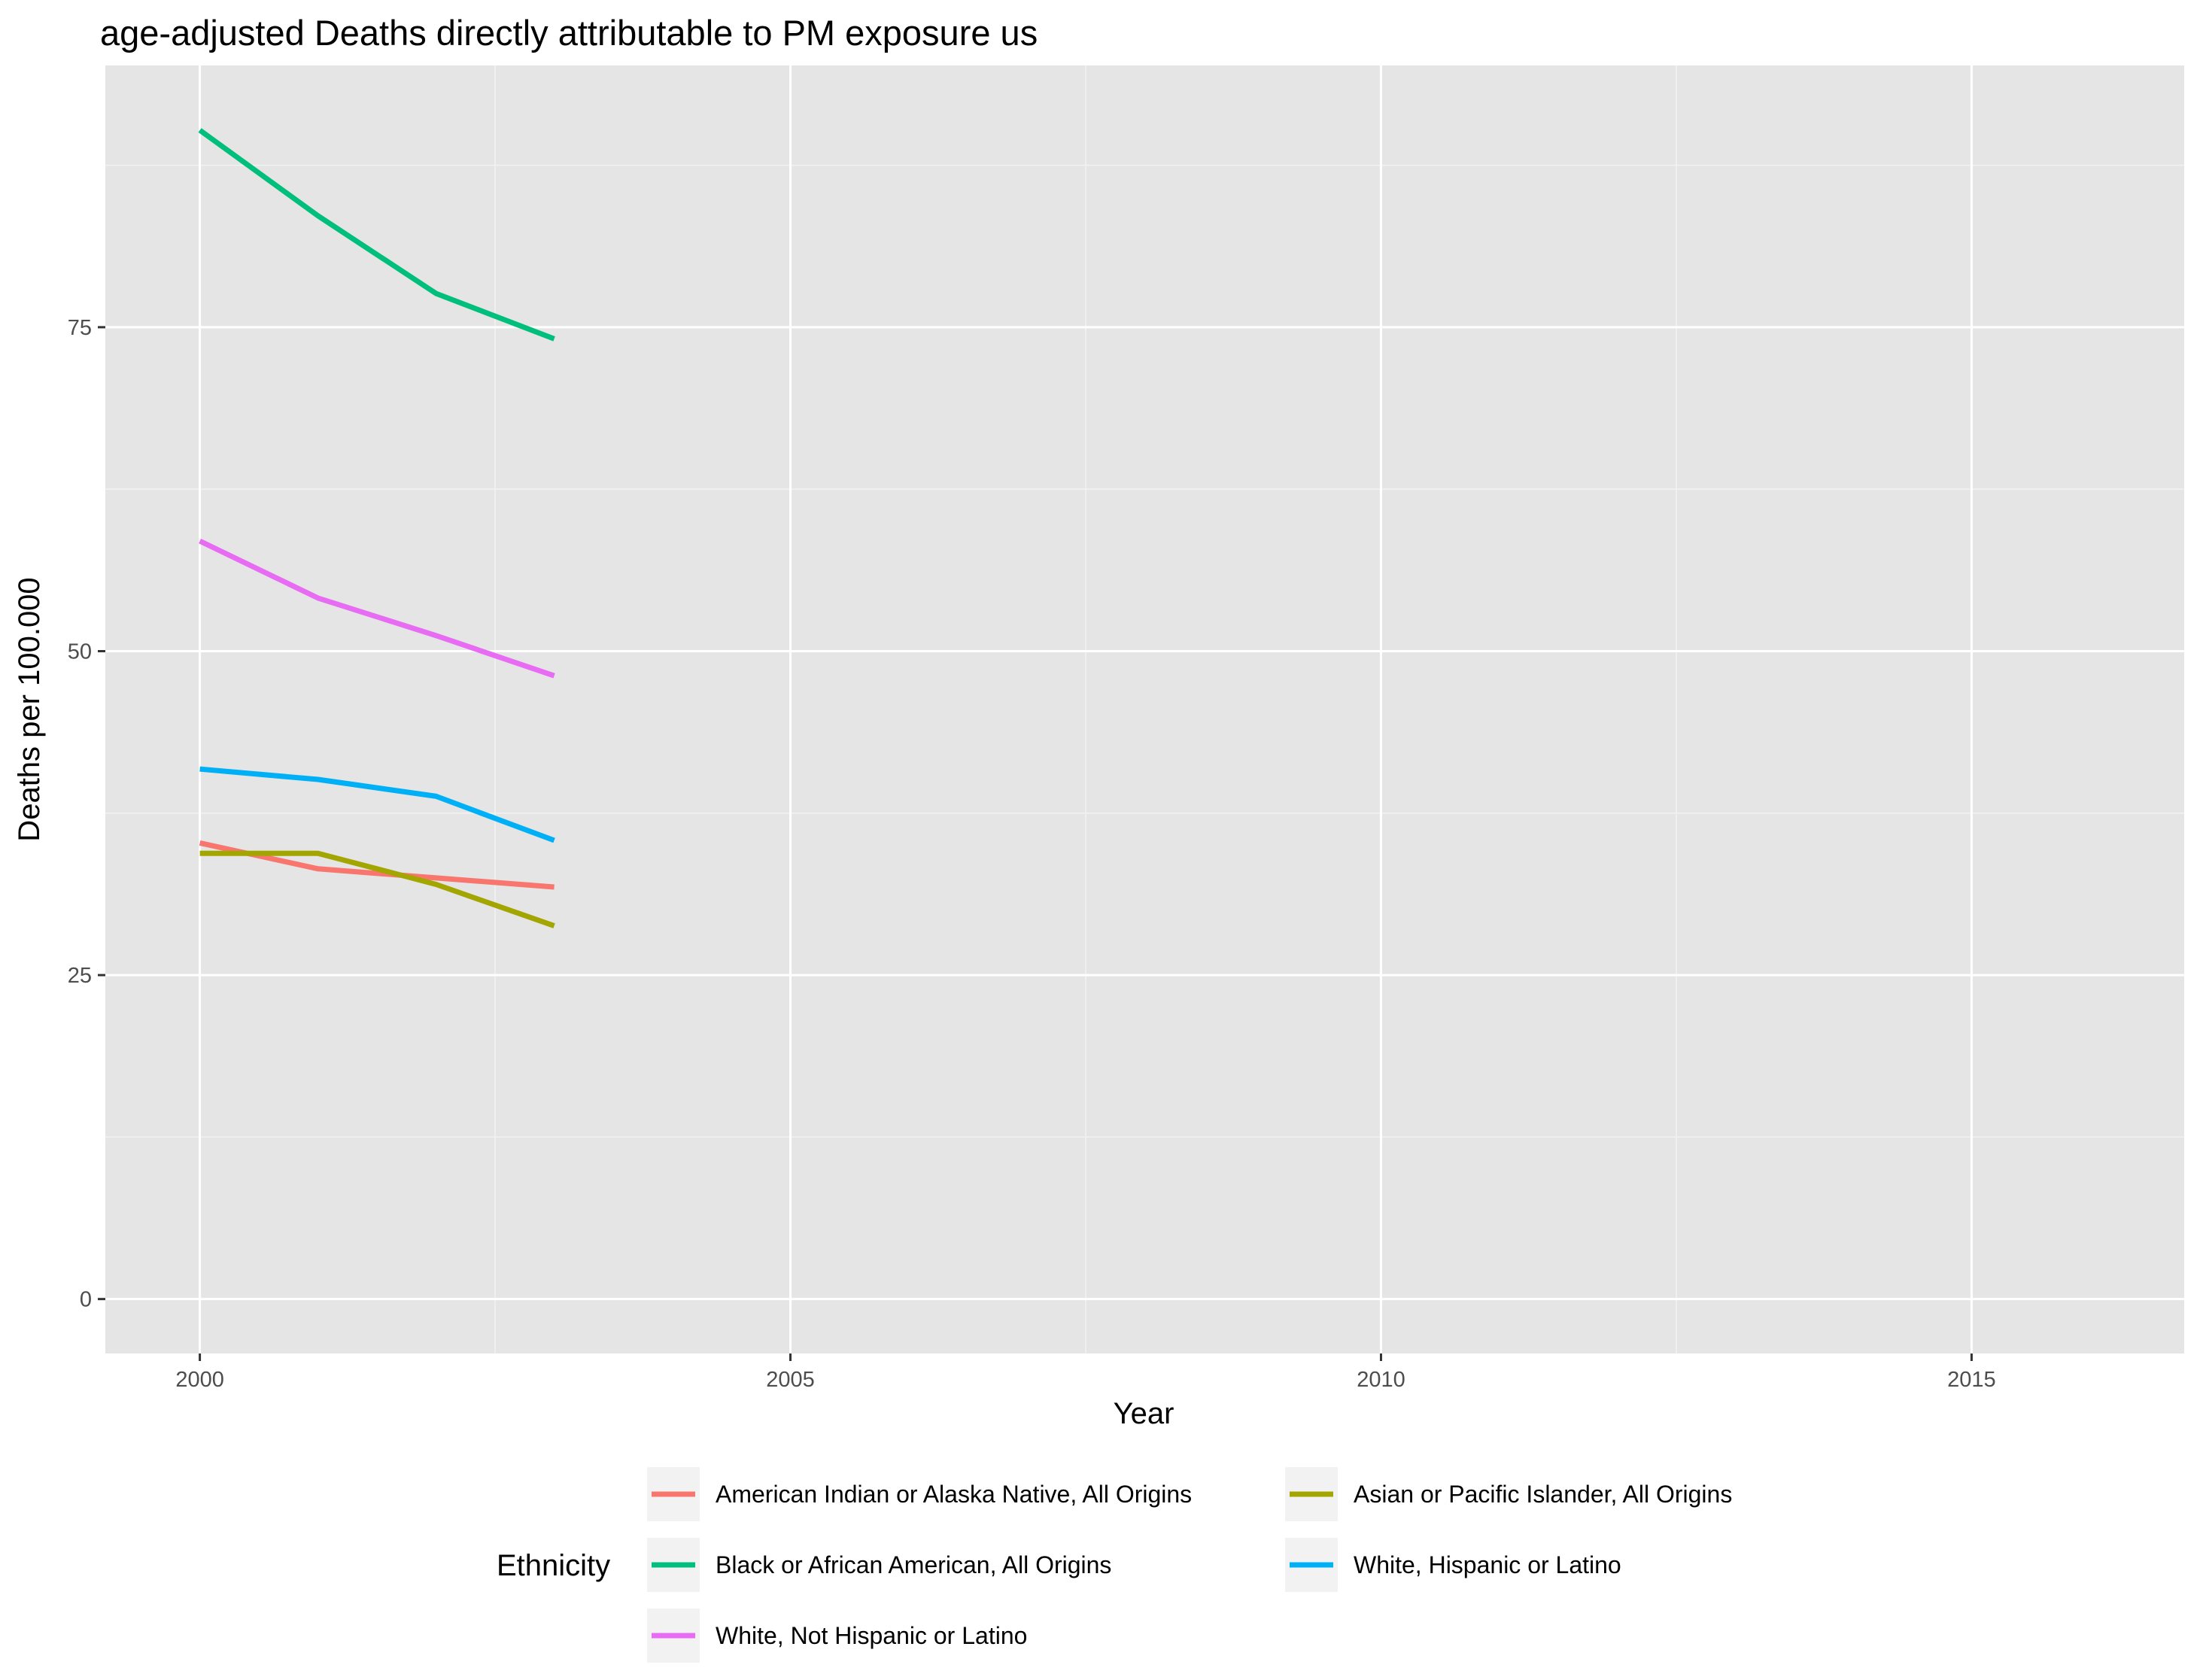 The width and height of the screenshot is (2200, 1680). I want to click on legend-item-white-not-hispanic-or-latino: White, Not Hispanic or Latino, so click(837, 1636).